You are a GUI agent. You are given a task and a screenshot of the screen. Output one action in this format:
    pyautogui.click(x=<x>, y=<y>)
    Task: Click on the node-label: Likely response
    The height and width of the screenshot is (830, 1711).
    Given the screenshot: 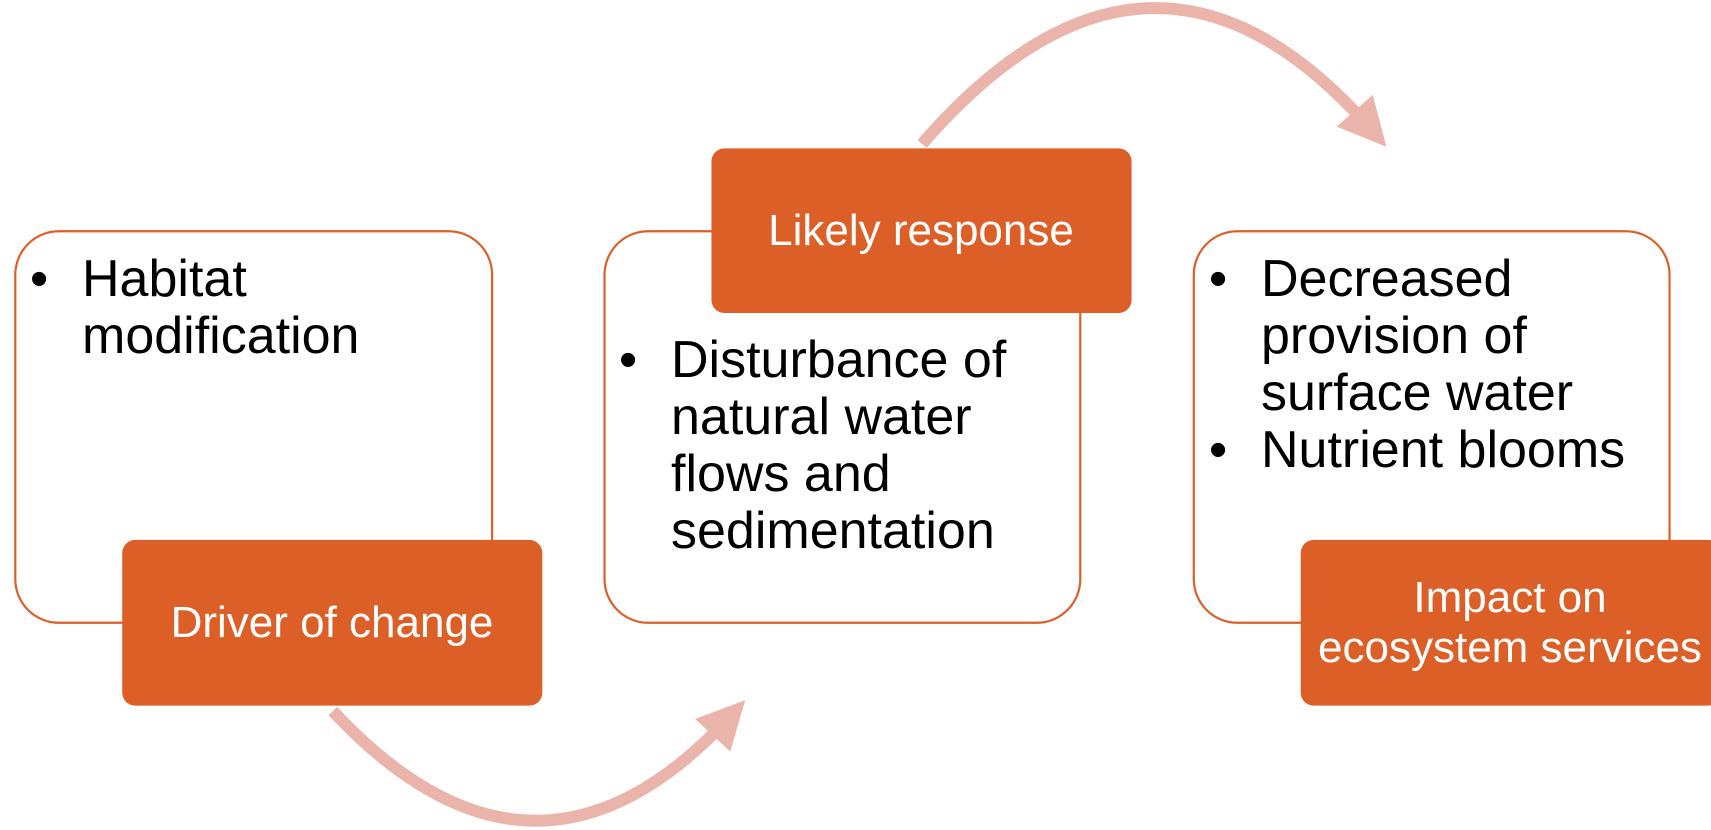 What is the action you would take?
    pyautogui.click(x=921, y=230)
    